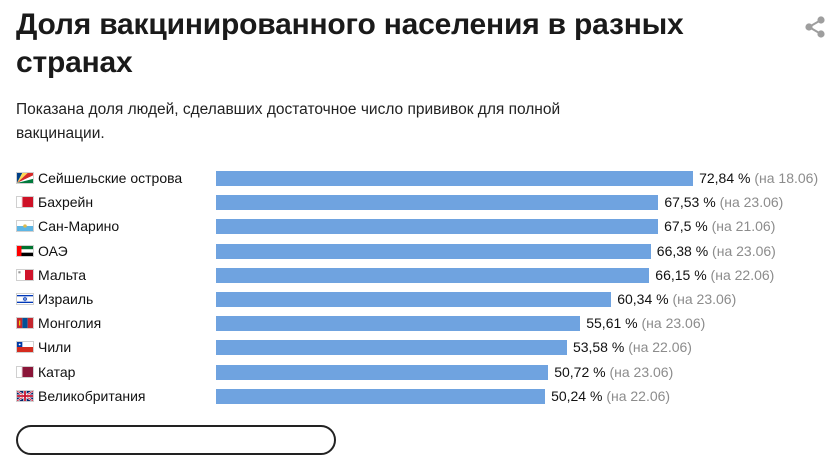 This screenshot has height=455, width=840. I want to click on value-label: 66,15 %, so click(681, 274).